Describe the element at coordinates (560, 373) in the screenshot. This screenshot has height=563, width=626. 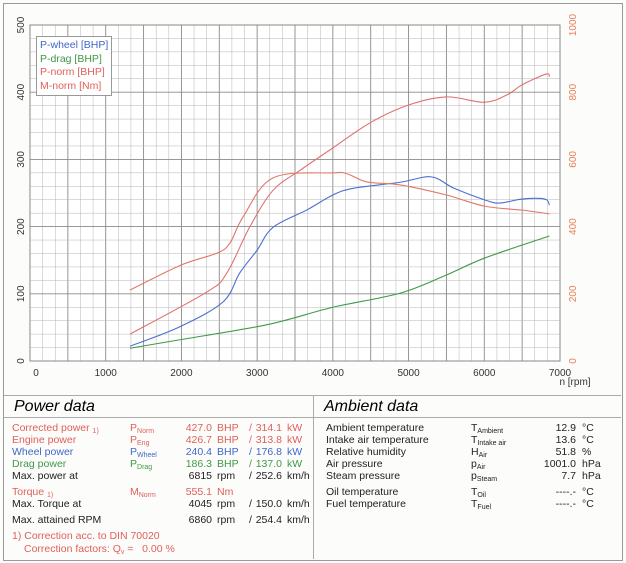
I see `x-tick-label: 7000` at that location.